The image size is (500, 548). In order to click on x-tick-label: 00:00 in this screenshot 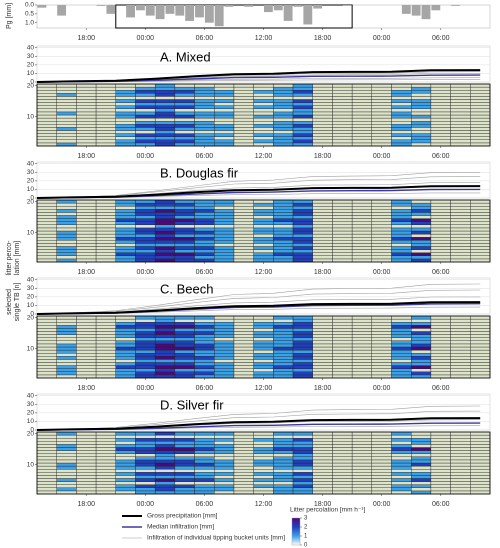, I will do `click(382, 504)`.